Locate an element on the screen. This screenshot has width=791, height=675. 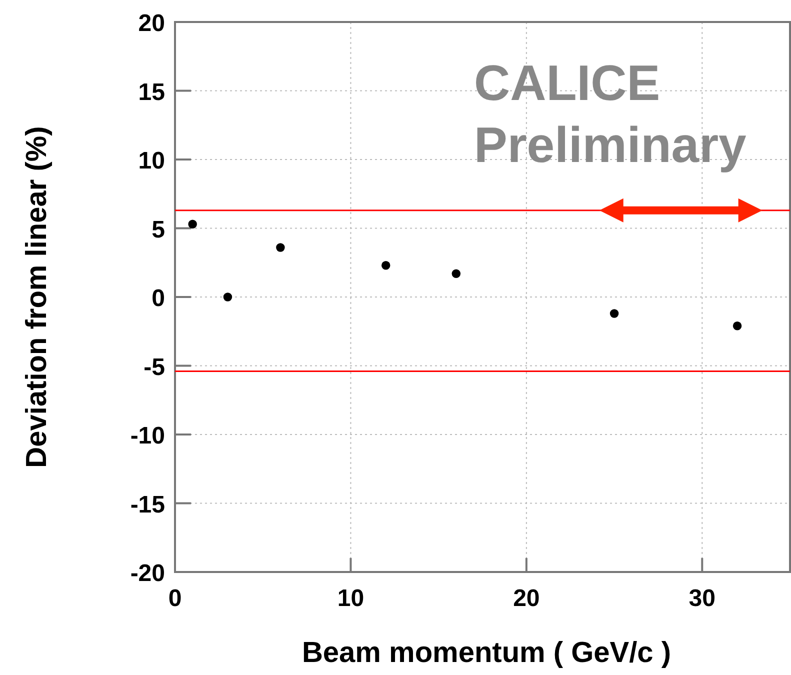
y-axis-title: Deviation from linear (%) is located at coordinates (37, 297).